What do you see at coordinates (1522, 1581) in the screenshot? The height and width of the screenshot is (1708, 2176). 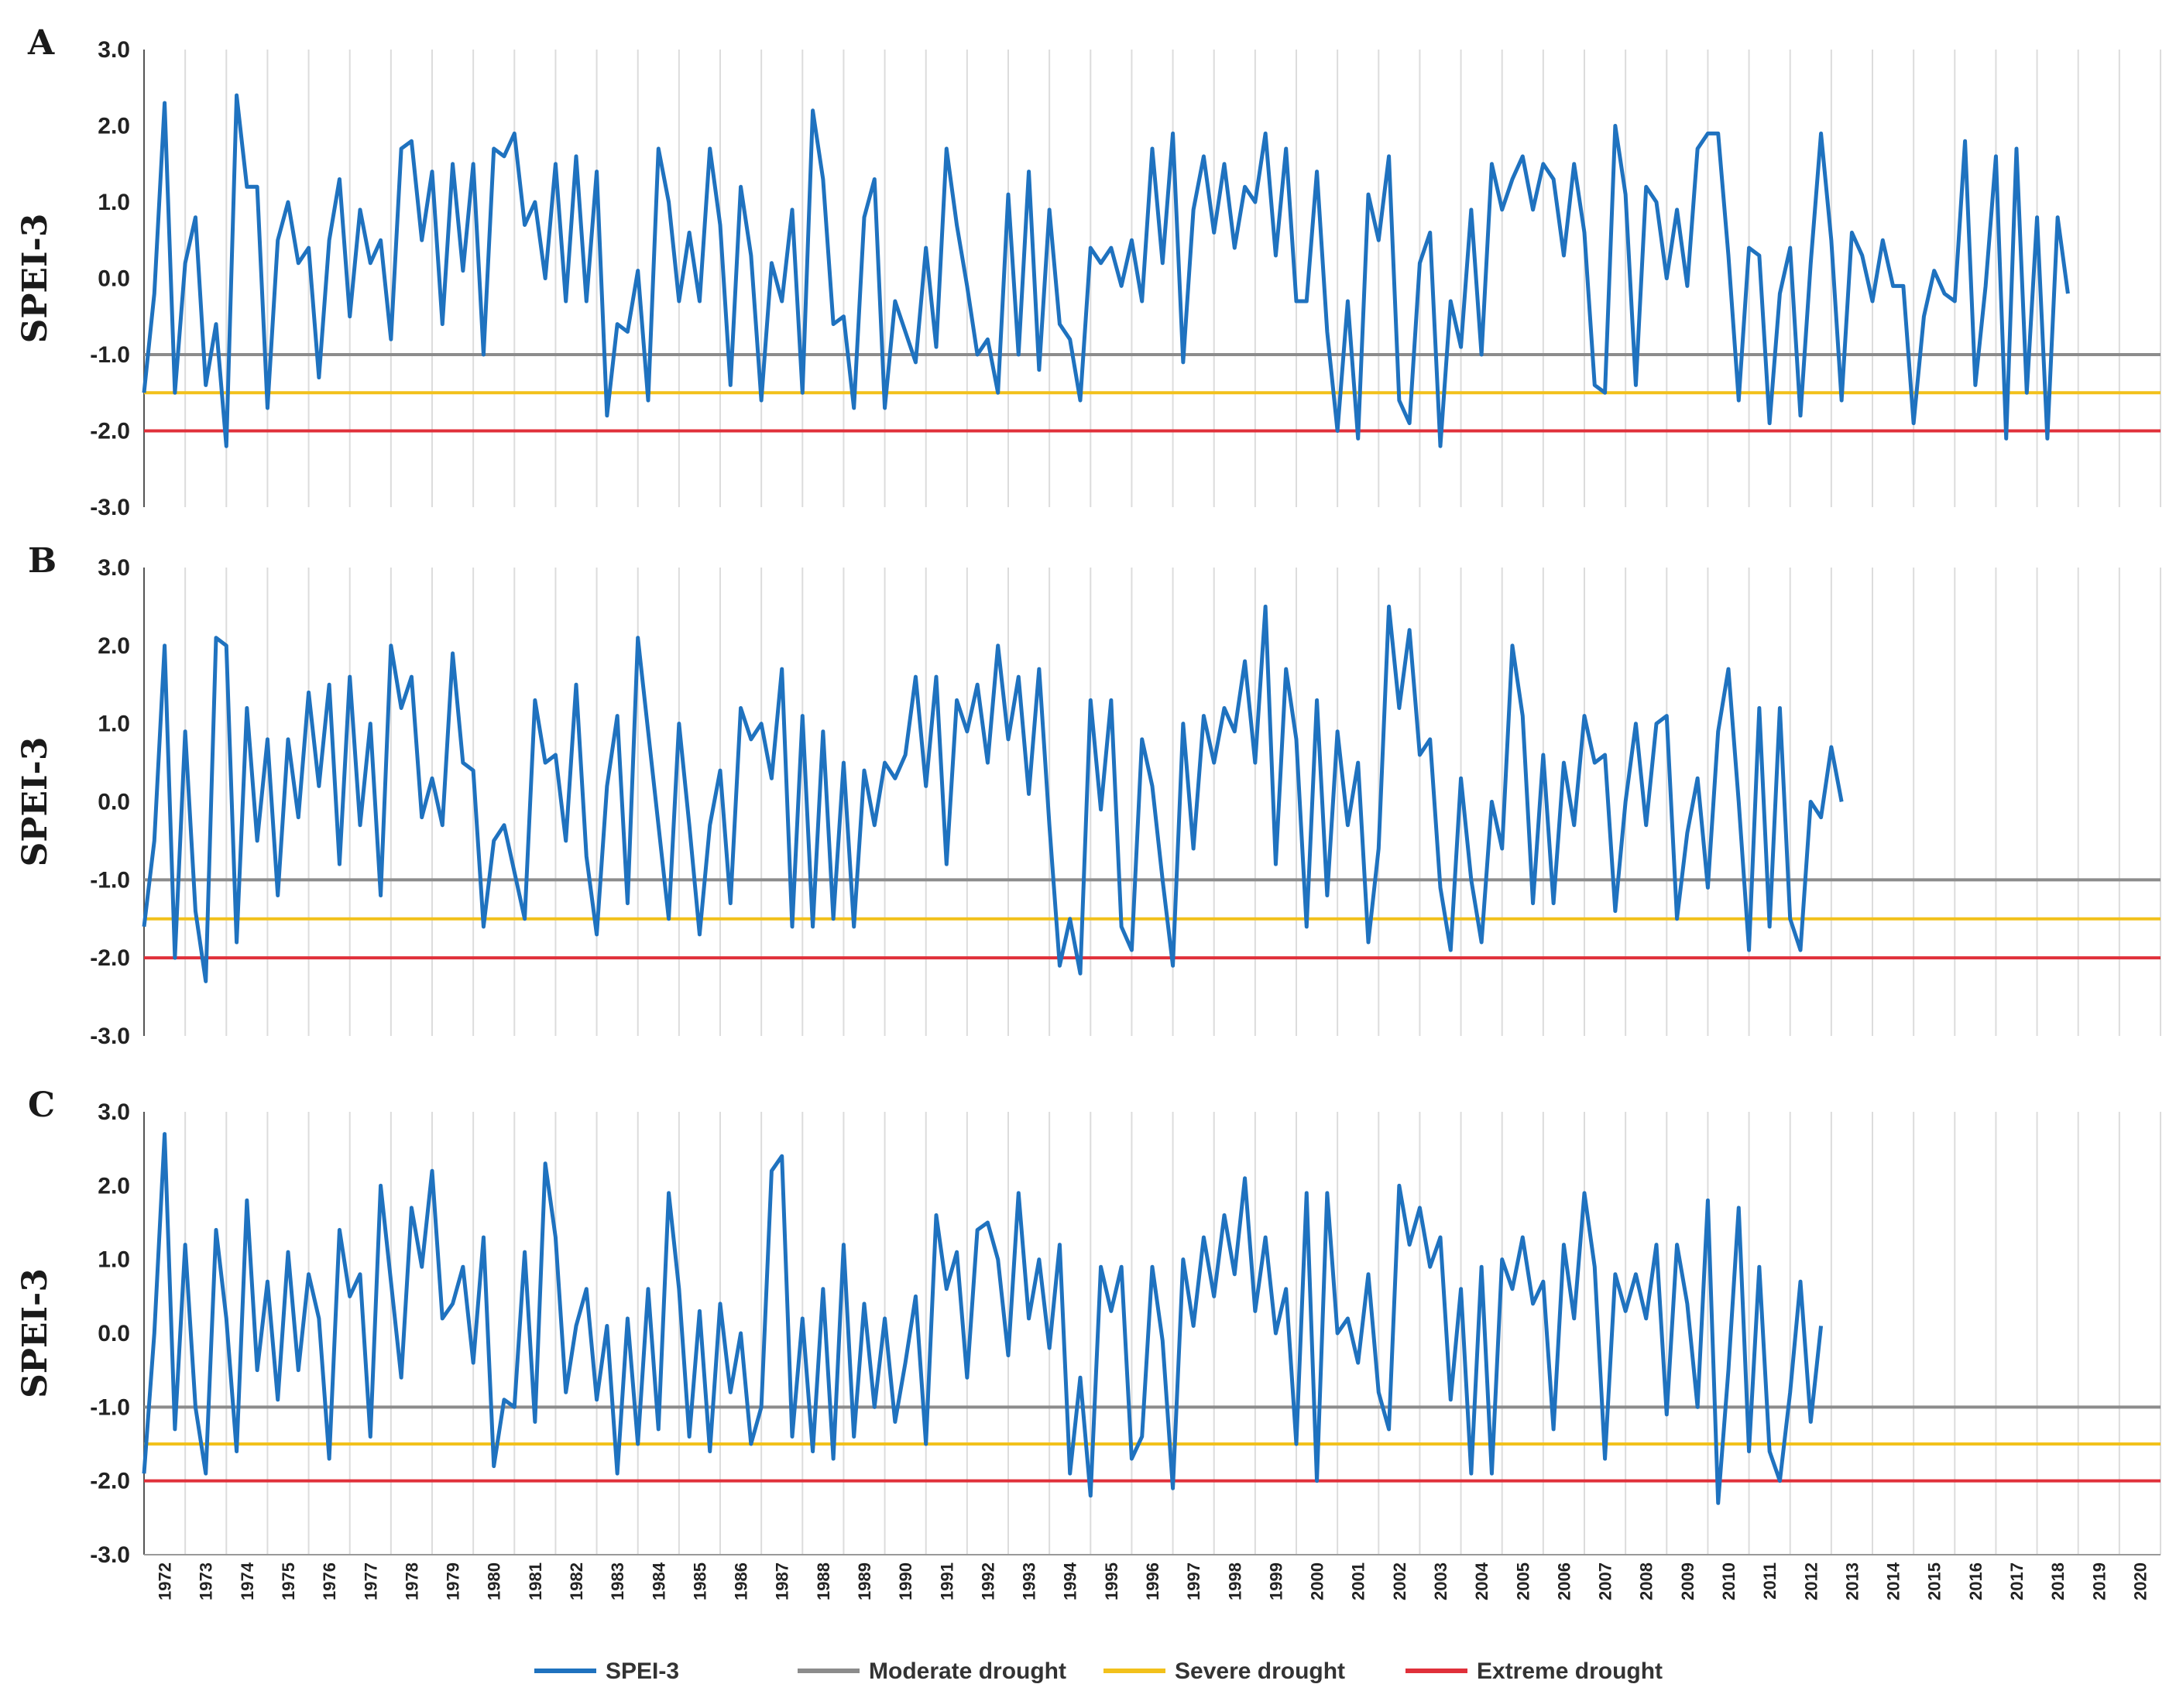 I see `x-tick-label: 2005` at bounding box center [1522, 1581].